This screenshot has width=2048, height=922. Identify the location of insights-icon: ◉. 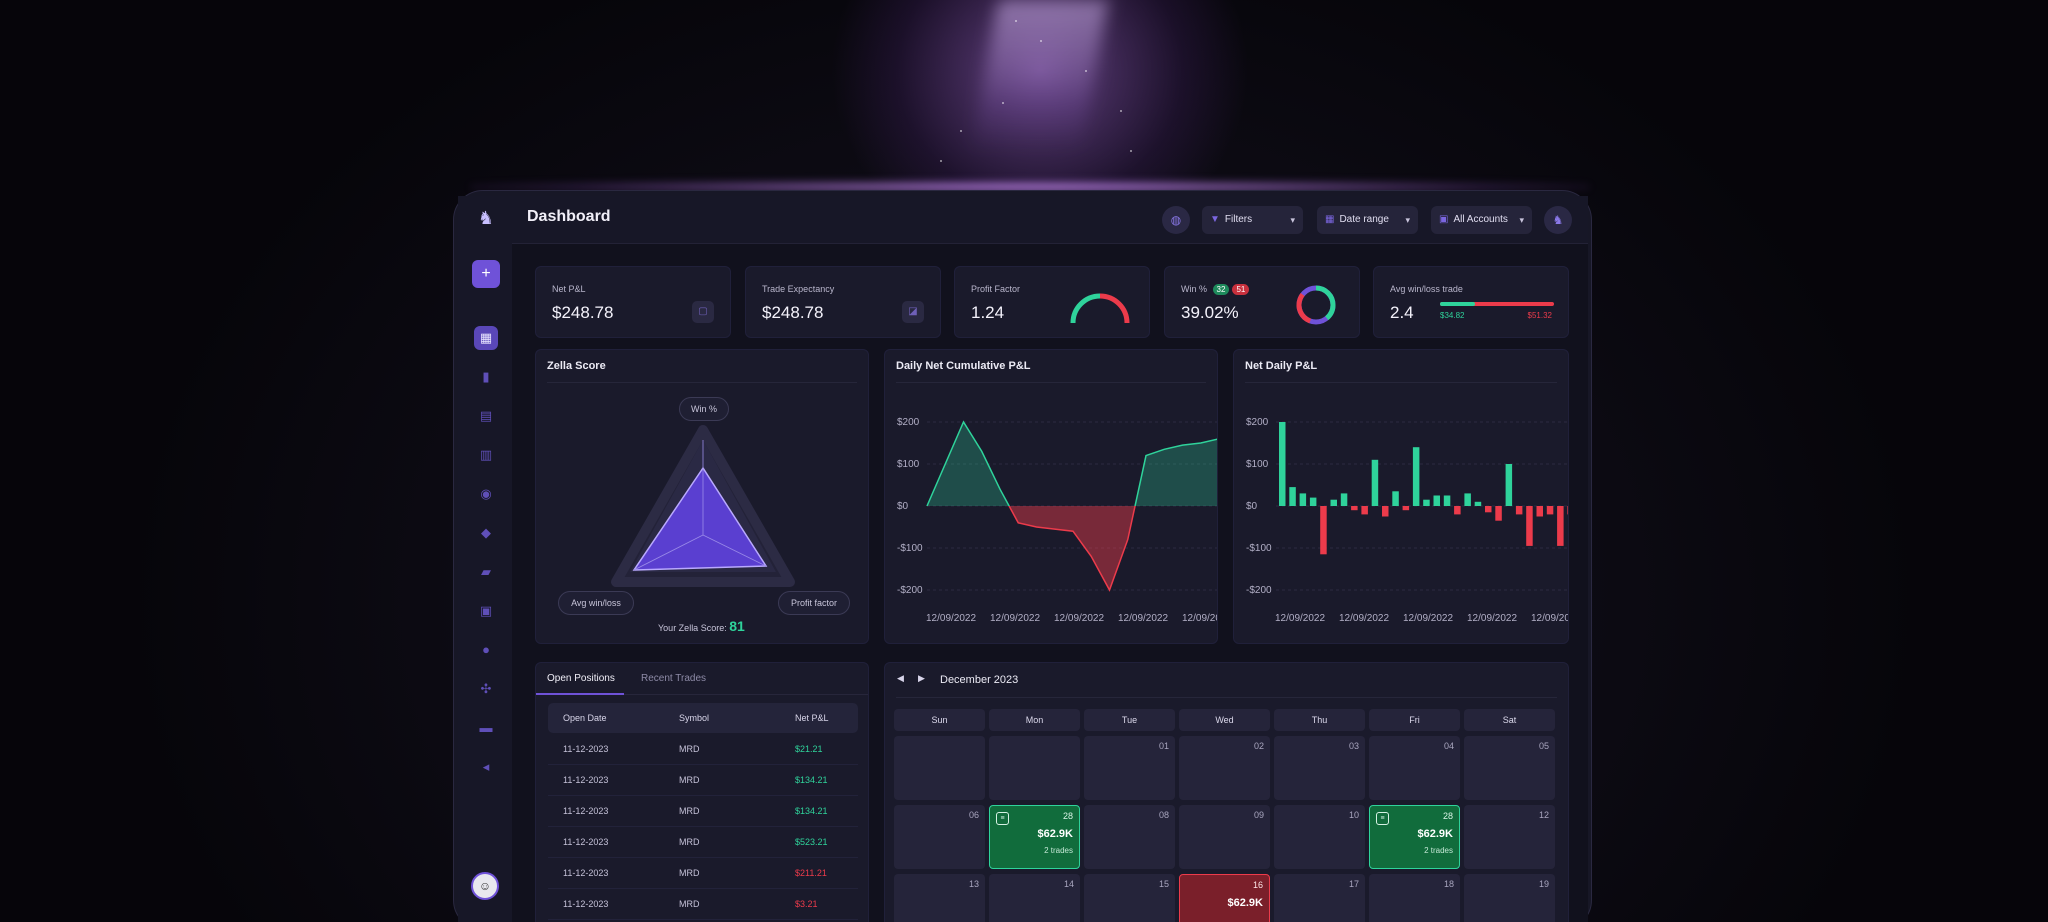
(486, 493).